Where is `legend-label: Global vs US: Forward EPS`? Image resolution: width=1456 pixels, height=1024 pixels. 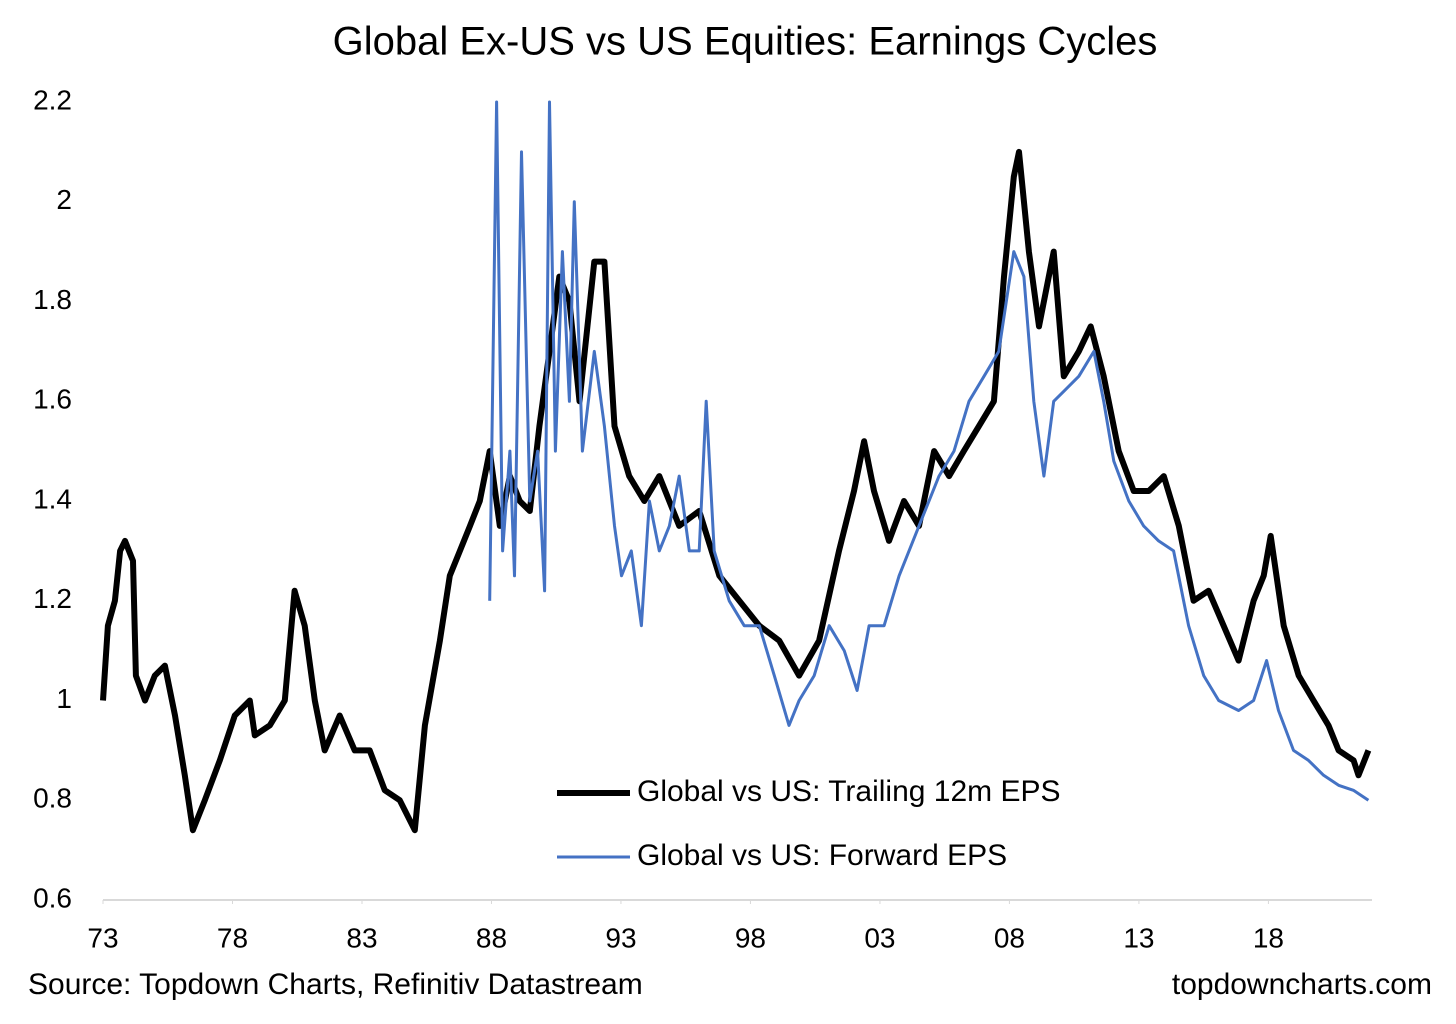 legend-label: Global vs US: Forward EPS is located at coordinates (822, 855).